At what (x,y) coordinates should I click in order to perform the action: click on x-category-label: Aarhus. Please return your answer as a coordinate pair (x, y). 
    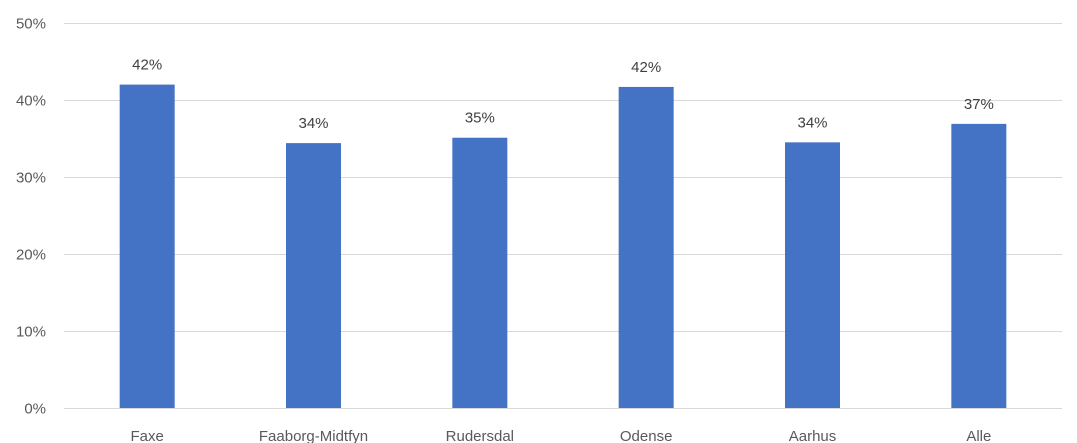
    Looking at the image, I should click on (813, 435).